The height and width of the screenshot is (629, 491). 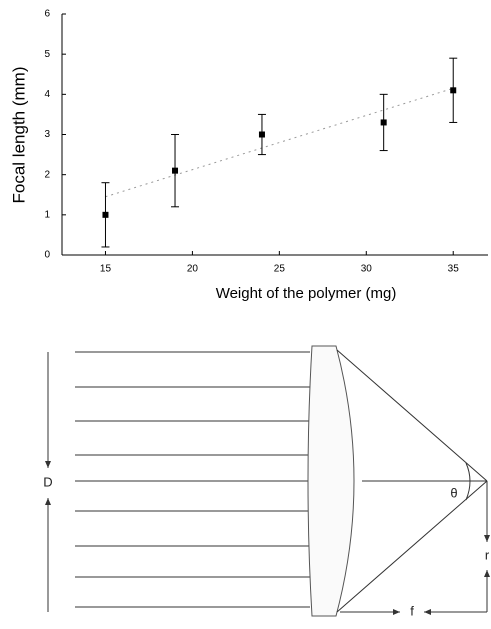 What do you see at coordinates (468, 481) in the screenshot?
I see `angle-arc` at bounding box center [468, 481].